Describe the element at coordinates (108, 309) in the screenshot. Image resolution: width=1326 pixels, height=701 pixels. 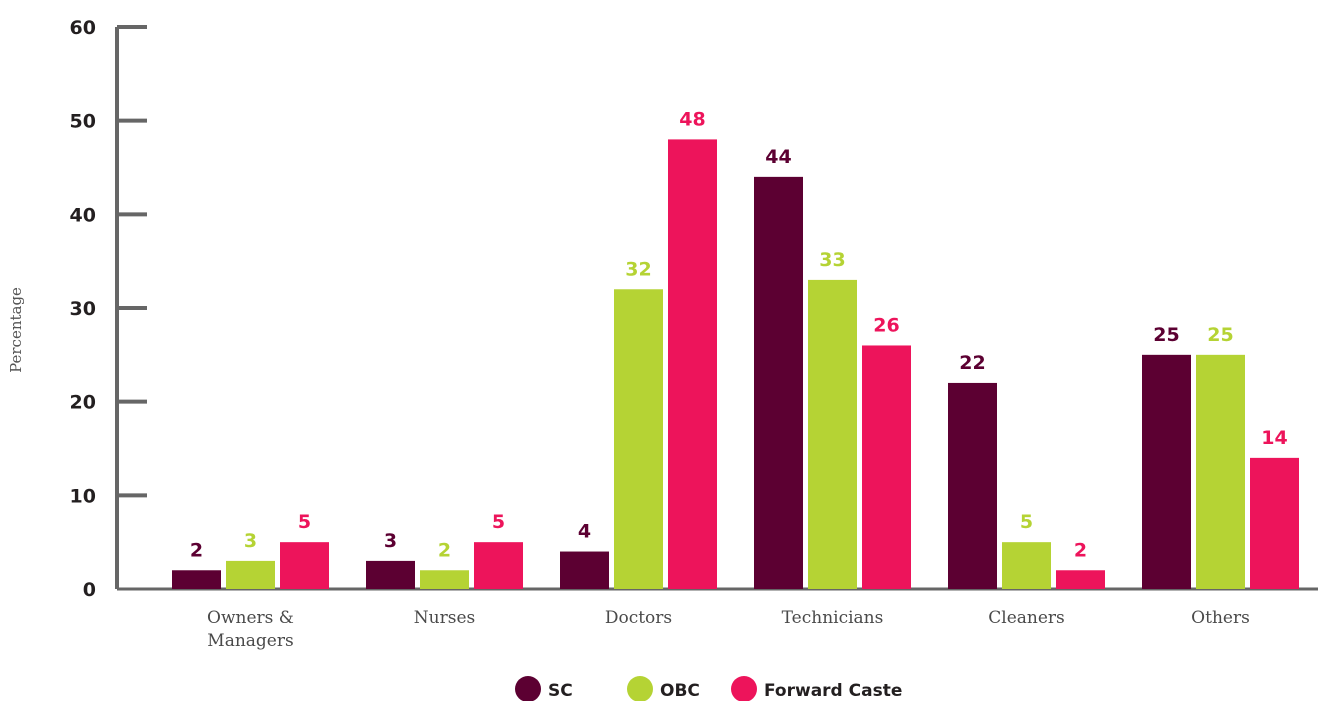
I see `y-axis-ticks: 0 10 20 30 40 50 60` at that location.